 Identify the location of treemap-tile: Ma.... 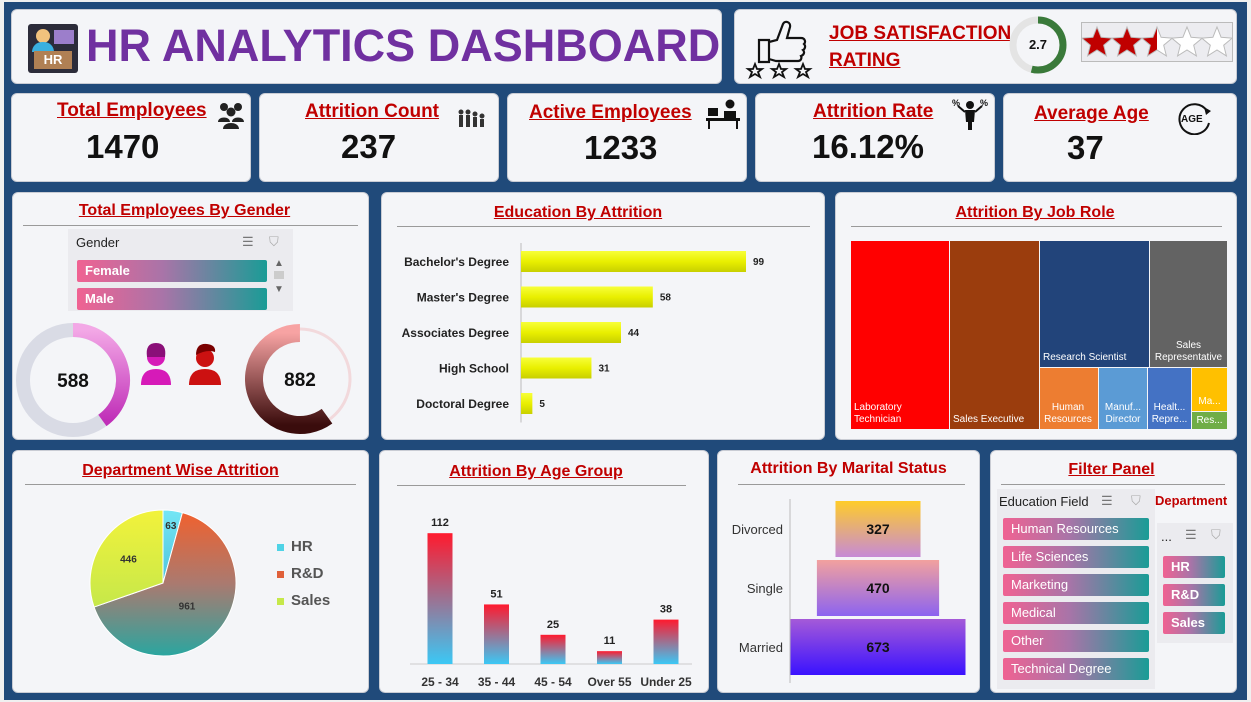
(1209, 389).